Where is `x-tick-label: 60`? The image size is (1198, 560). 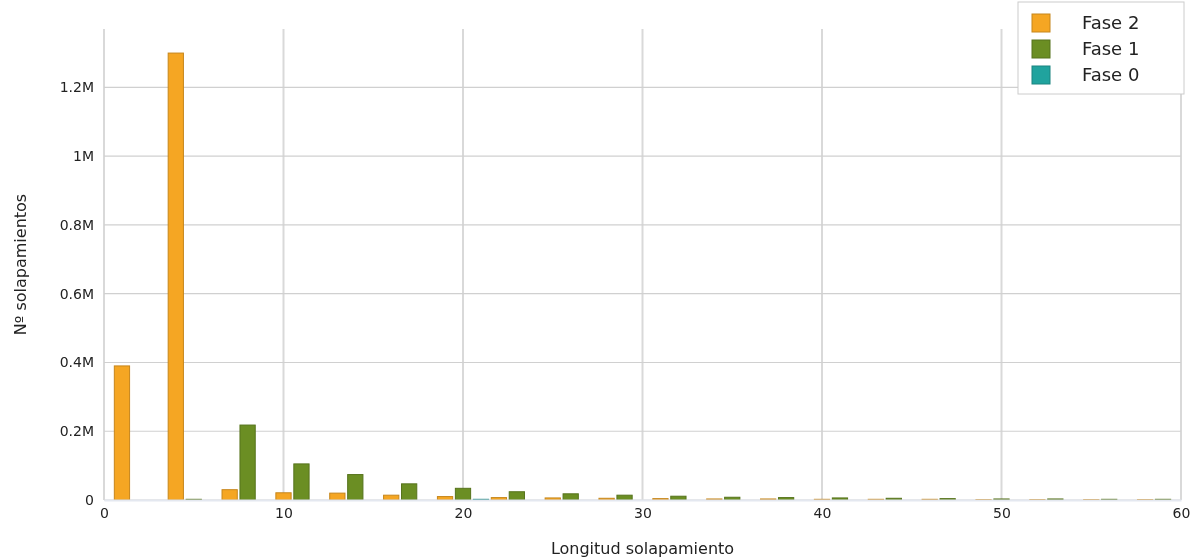
x-tick-label: 60 is located at coordinates (1181, 512).